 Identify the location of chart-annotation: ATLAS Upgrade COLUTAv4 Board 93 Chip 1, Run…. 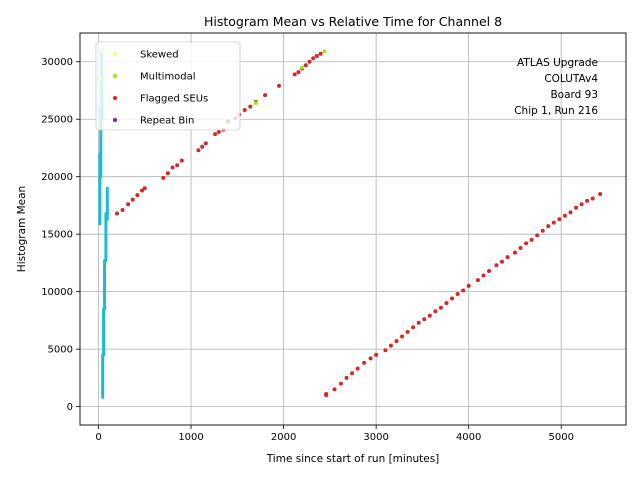
(556, 87).